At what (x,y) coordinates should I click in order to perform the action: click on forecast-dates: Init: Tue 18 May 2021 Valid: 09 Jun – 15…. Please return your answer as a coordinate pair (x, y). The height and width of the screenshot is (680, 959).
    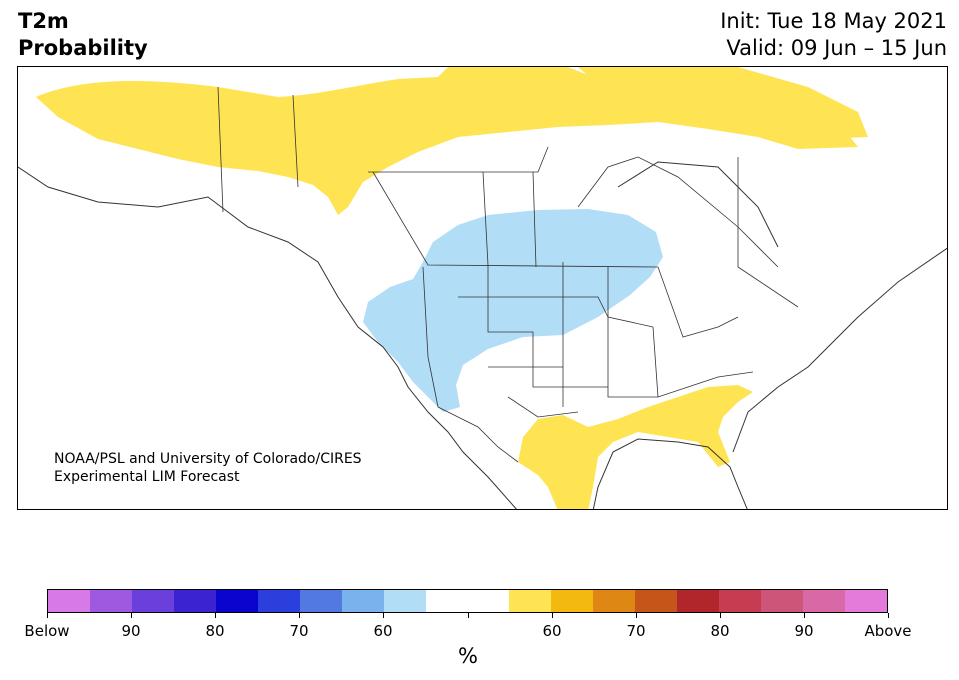
    Looking at the image, I should click on (833, 35).